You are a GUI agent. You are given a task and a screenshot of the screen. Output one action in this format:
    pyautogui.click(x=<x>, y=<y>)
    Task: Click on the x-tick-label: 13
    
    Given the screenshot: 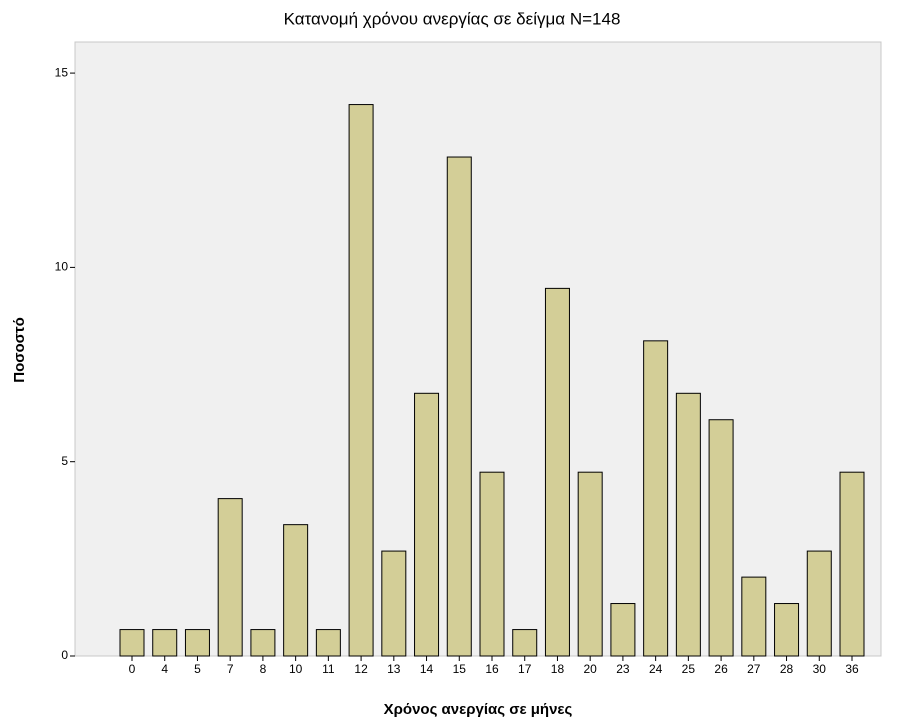 What is the action you would take?
    pyautogui.click(x=394, y=669)
    